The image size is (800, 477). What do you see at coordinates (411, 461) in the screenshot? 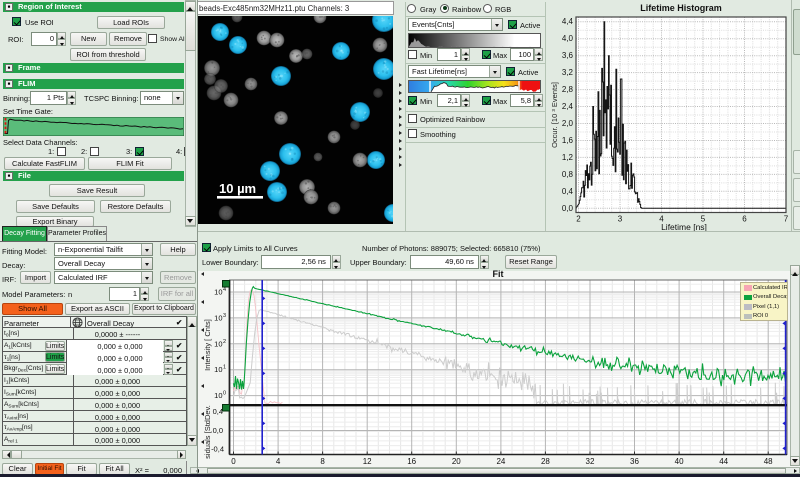
I see `svg-text: 16` at bounding box center [411, 461].